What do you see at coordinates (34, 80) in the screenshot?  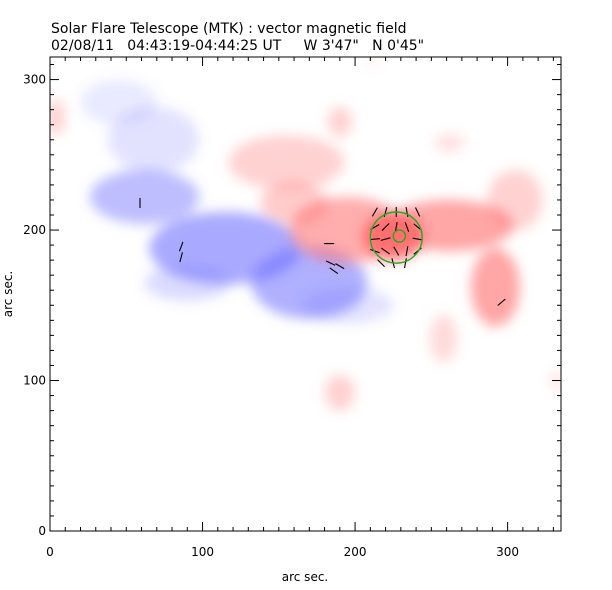 I see `y-tick-label-300: 300` at bounding box center [34, 80].